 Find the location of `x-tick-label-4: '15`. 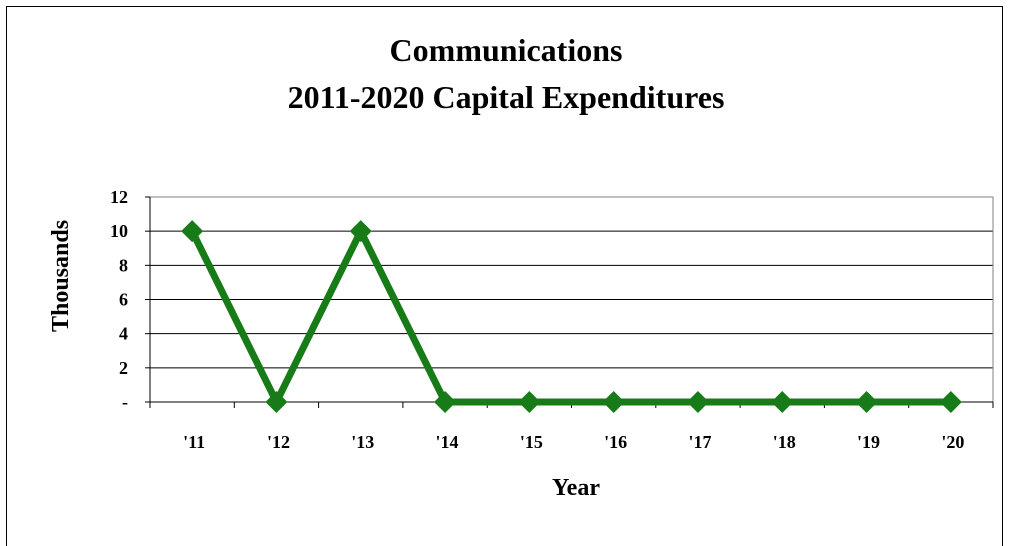

x-tick-label-4: '15 is located at coordinates (531, 442).